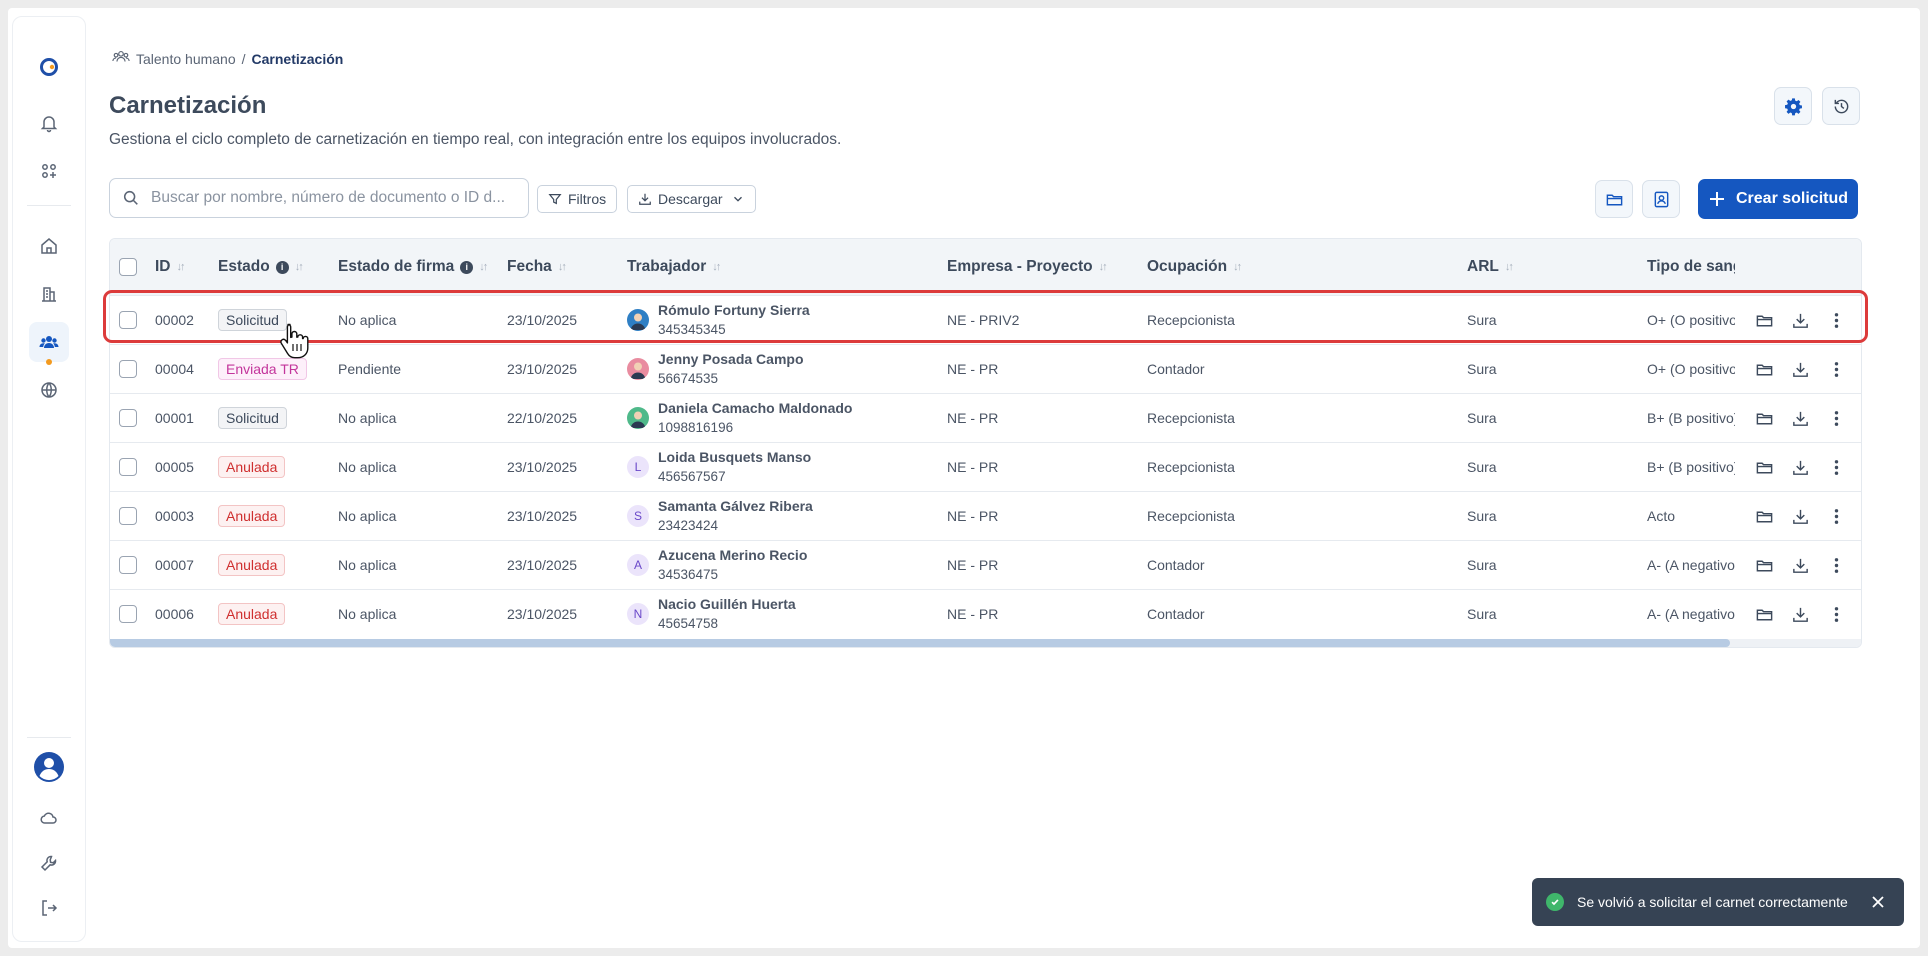  I want to click on users-icon, so click(49, 342).